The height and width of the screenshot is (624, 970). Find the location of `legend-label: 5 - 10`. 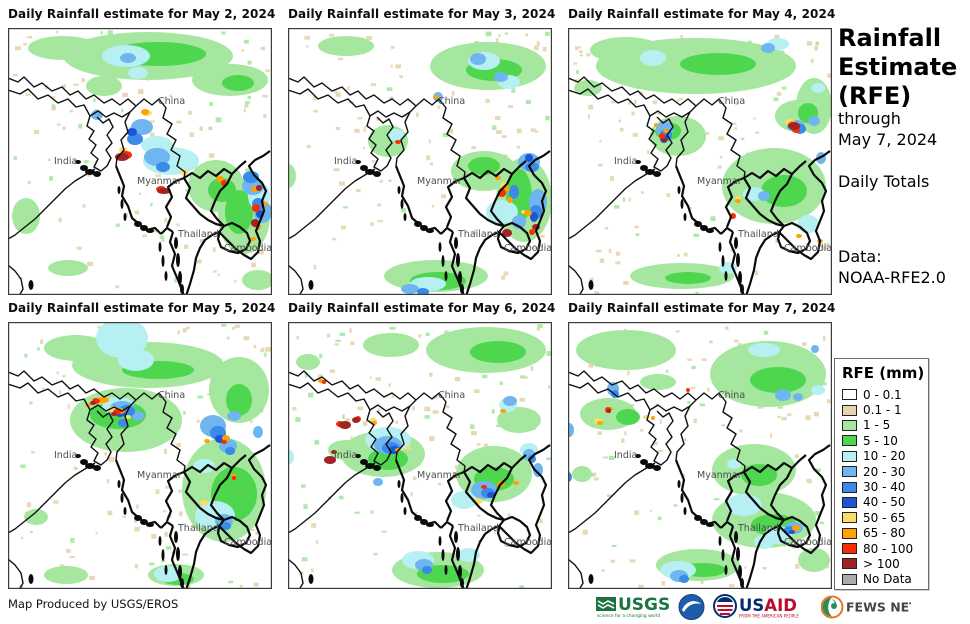

legend-label: 5 - 10 is located at coordinates (880, 440).